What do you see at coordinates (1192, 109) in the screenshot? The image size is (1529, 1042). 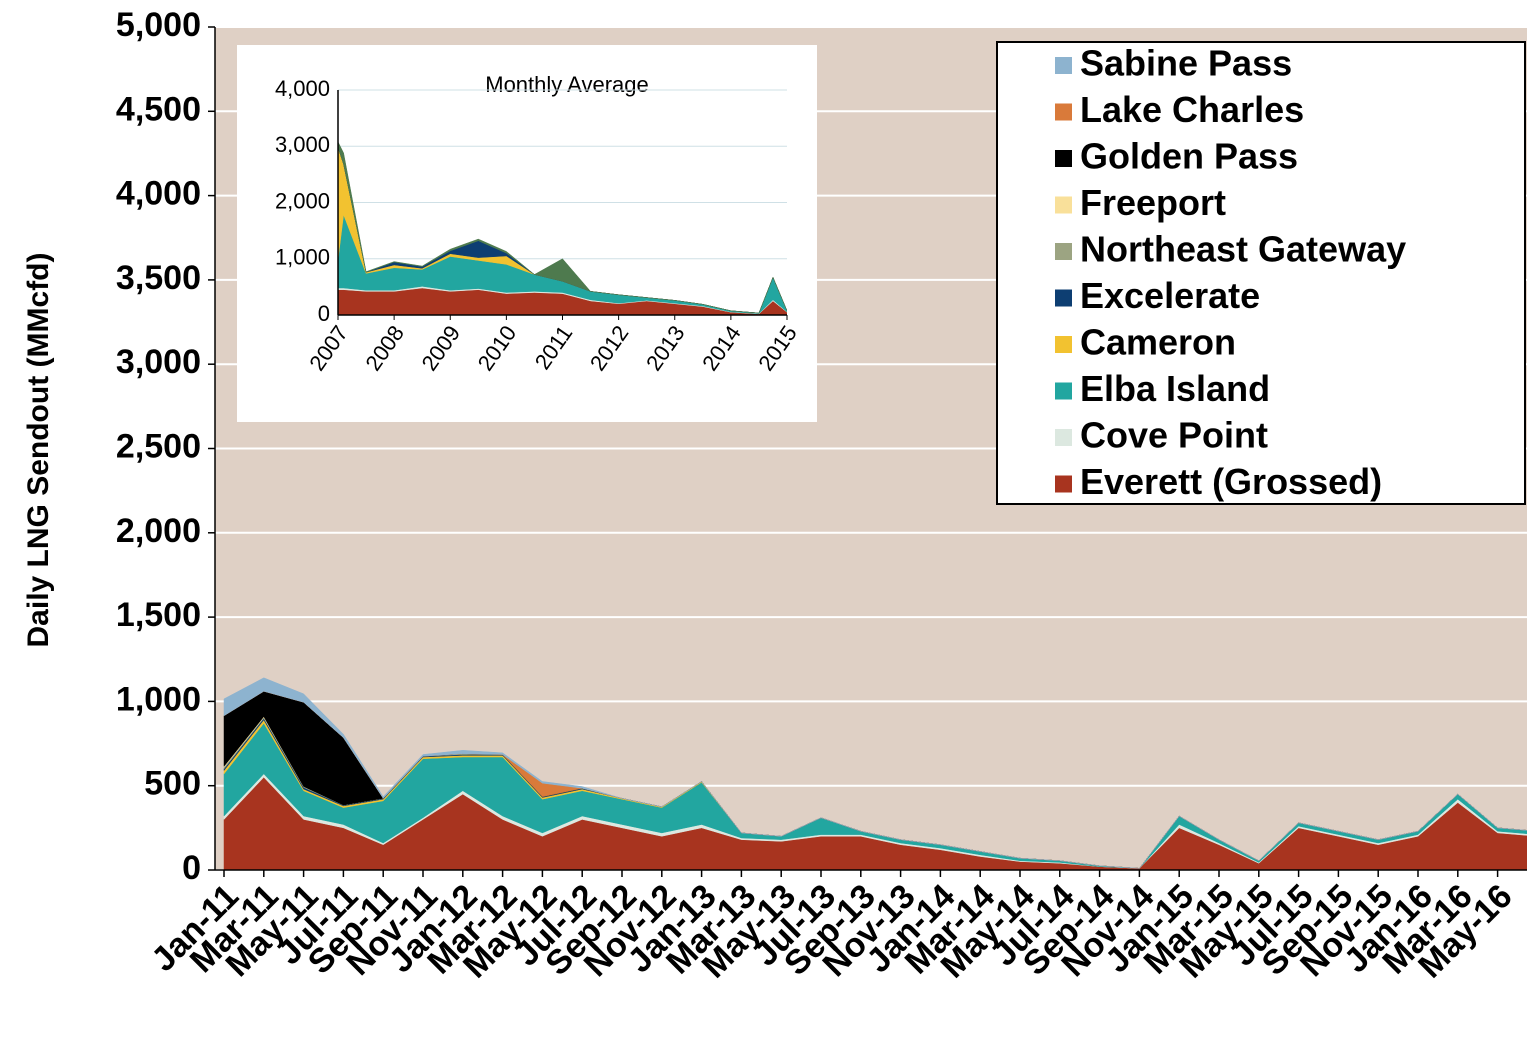 I see `legend-label: Lake Charles` at bounding box center [1192, 109].